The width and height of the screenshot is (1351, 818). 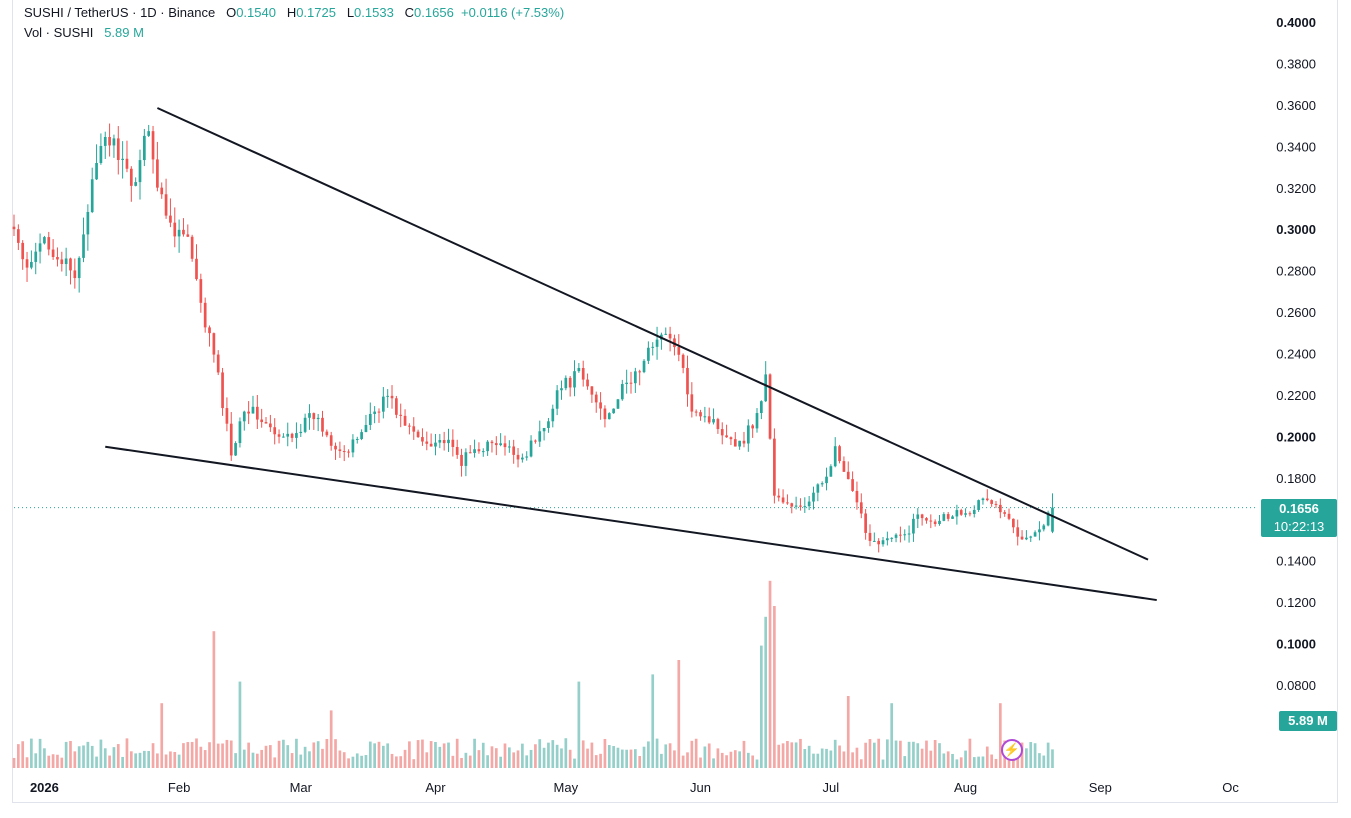 I want to click on lightning-icon: ⚡, so click(x=1012, y=750).